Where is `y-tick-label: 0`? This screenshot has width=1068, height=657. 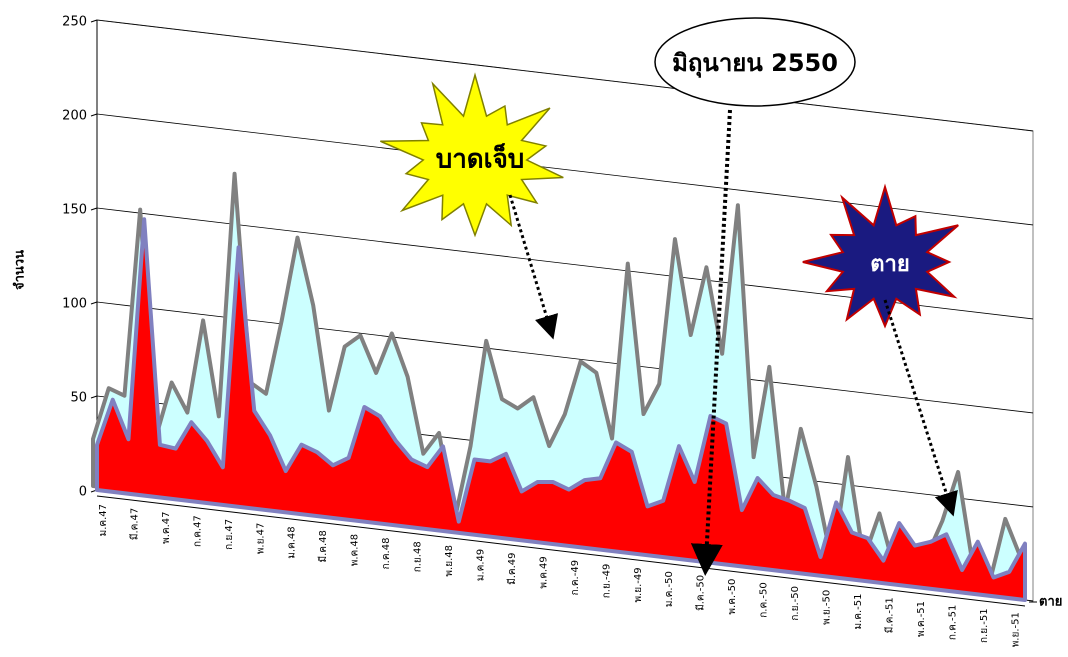 y-tick-label: 0 is located at coordinates (83, 492).